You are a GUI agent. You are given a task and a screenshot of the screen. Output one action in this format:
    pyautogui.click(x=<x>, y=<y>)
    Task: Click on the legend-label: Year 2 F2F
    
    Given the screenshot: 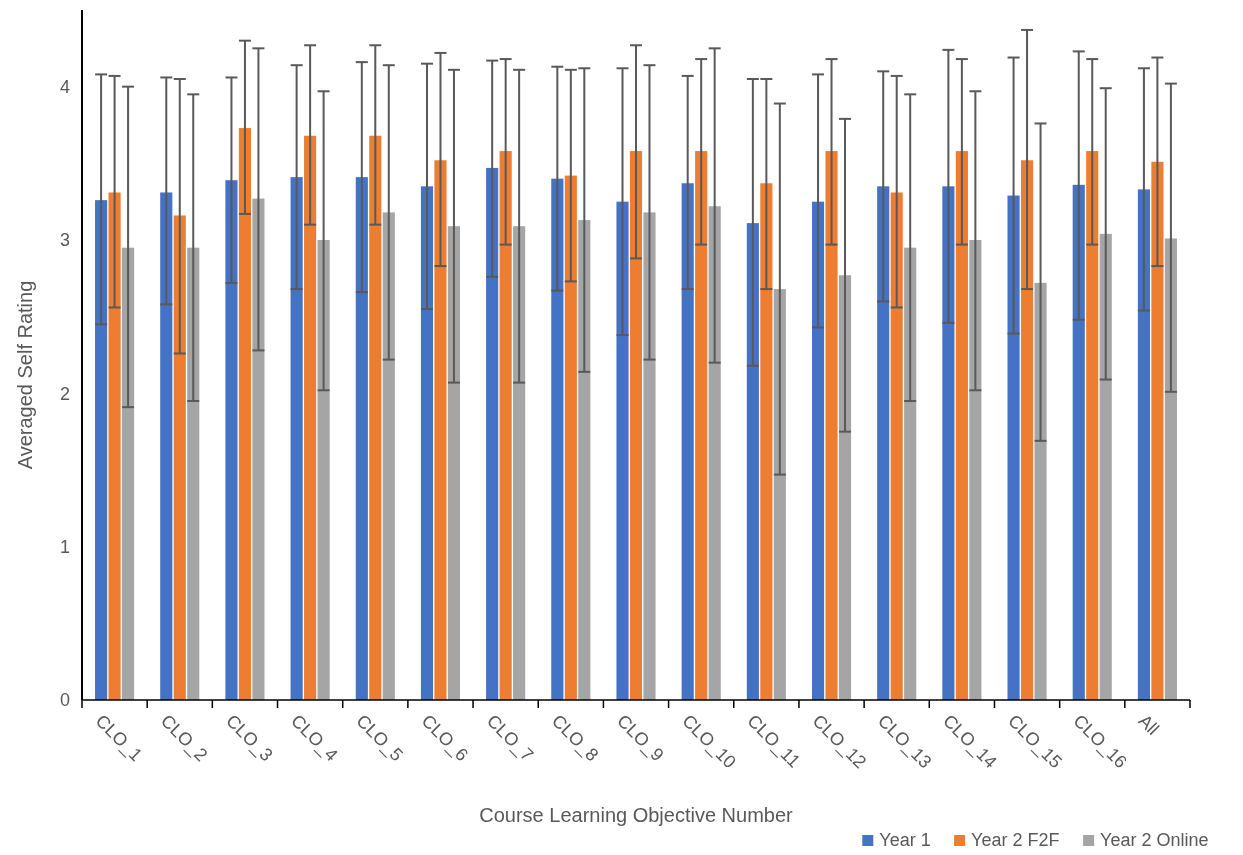 What is the action you would take?
    pyautogui.click(x=1015, y=840)
    